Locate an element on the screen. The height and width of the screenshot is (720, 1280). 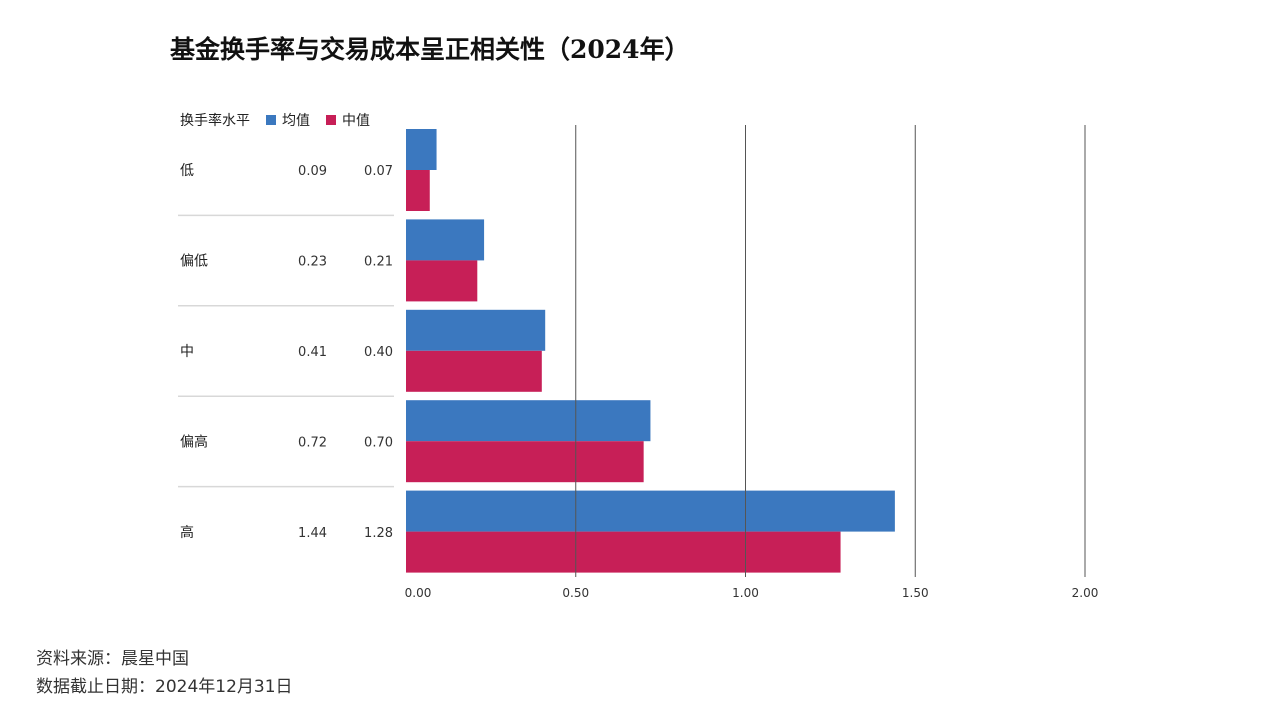
value-label-median-0: 0.07 is located at coordinates (378, 171).